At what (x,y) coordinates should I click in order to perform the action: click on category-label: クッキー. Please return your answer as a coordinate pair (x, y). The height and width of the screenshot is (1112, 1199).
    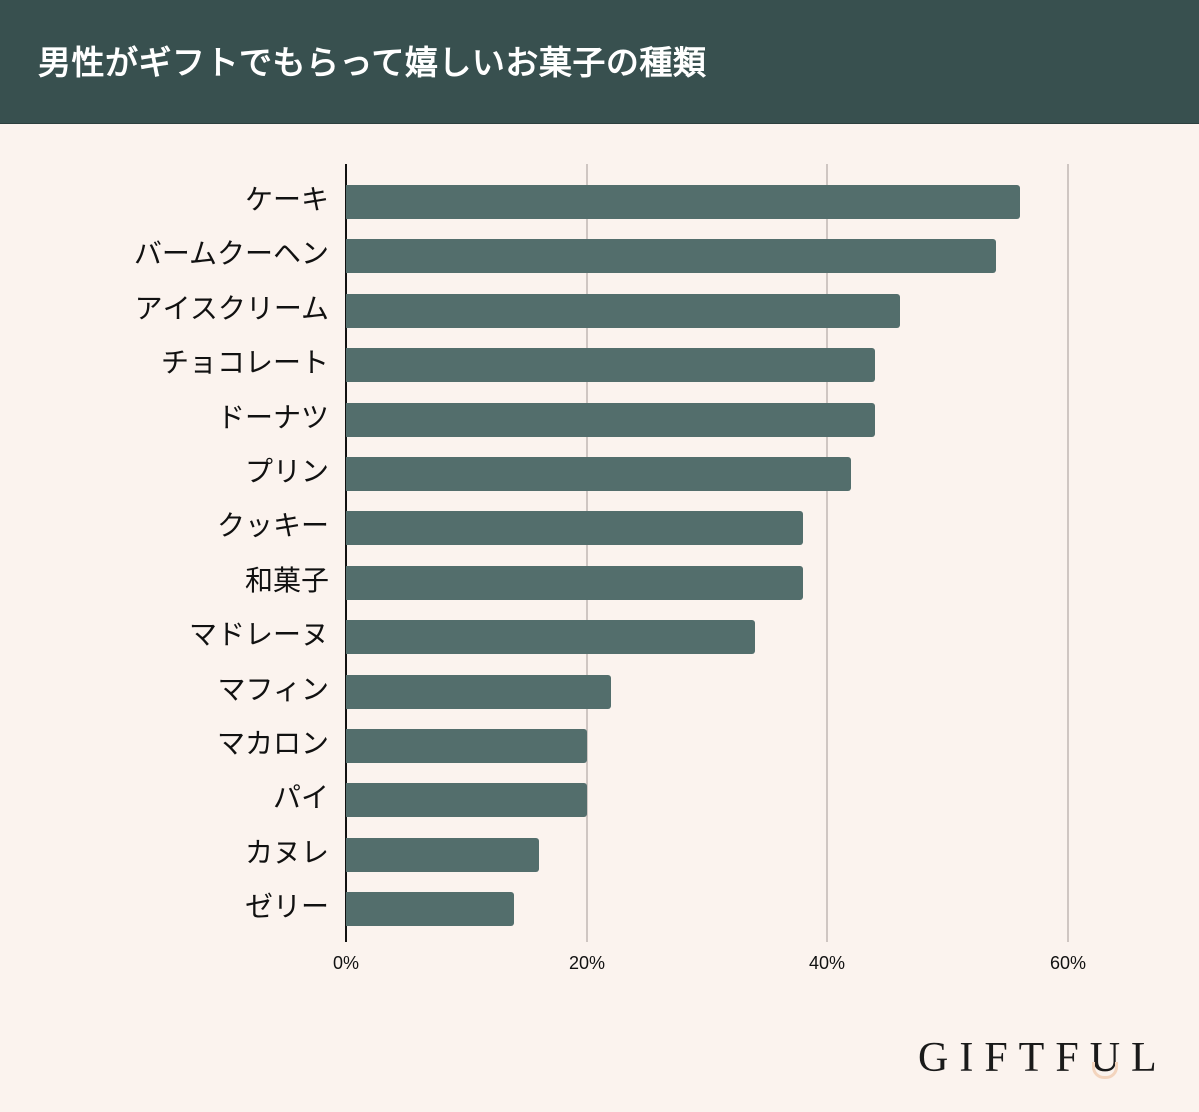
    Looking at the image, I should click on (272, 525).